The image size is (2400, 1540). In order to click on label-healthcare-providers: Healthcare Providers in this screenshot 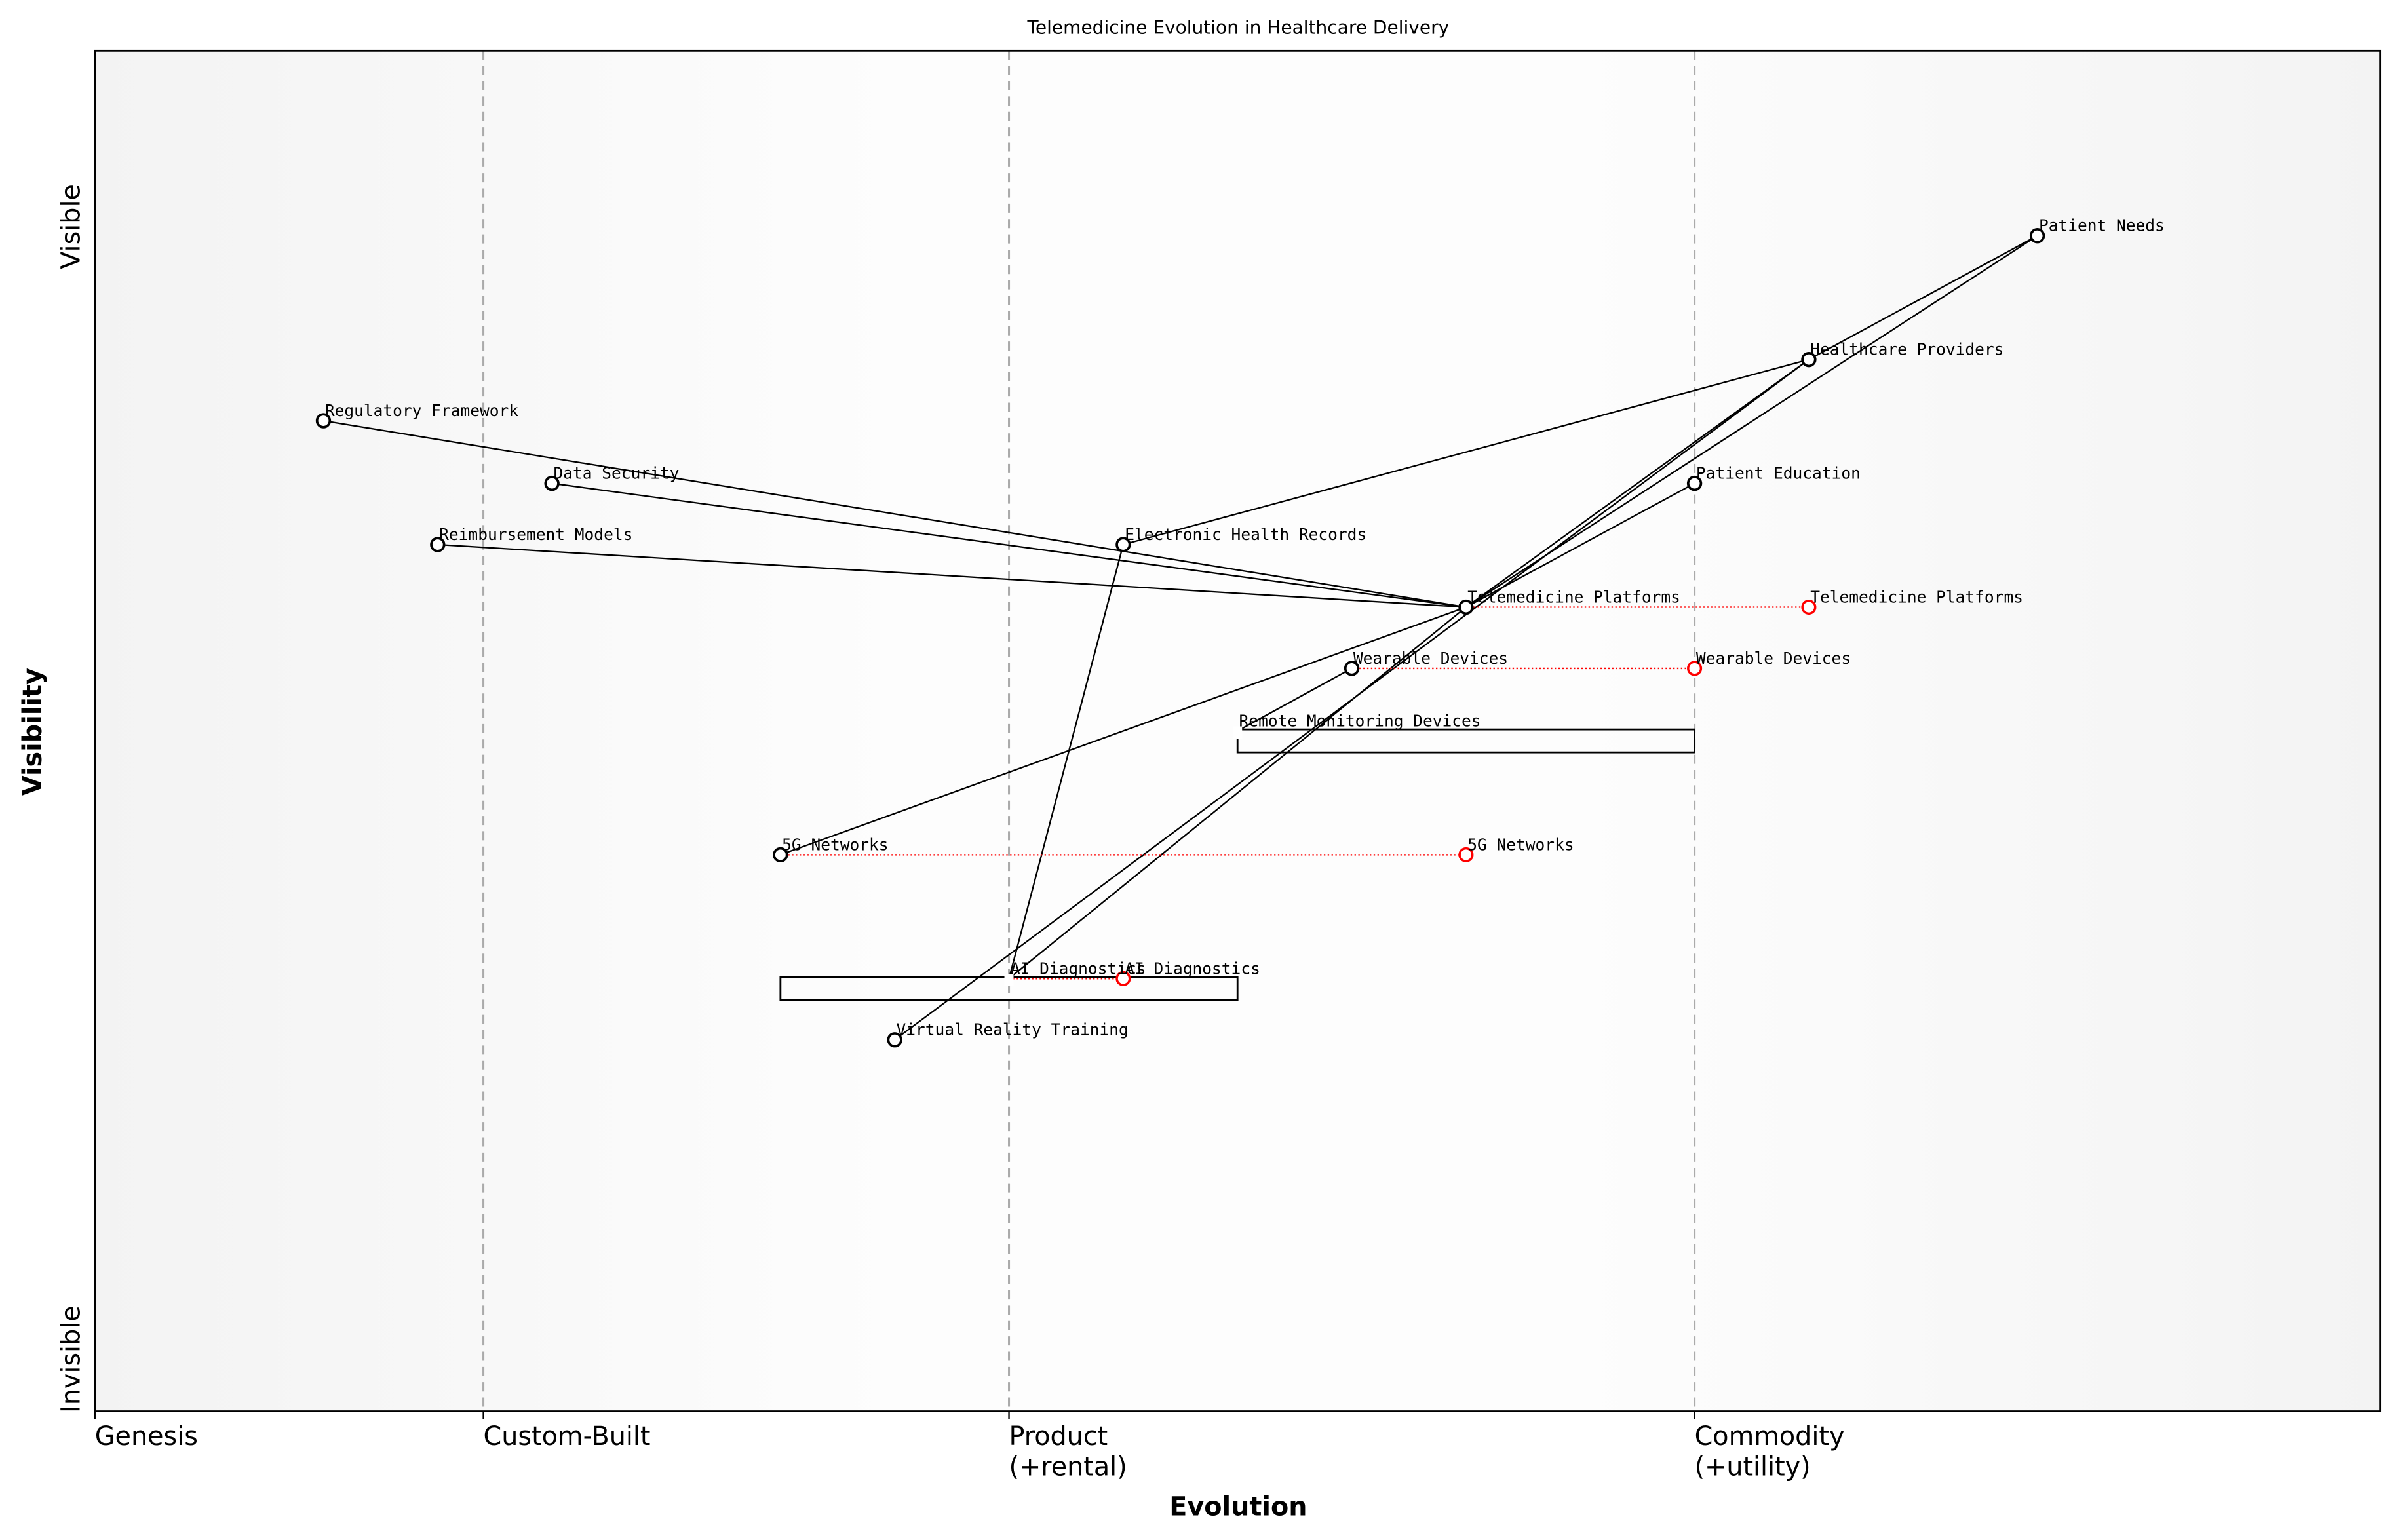, I will do `click(1906, 349)`.